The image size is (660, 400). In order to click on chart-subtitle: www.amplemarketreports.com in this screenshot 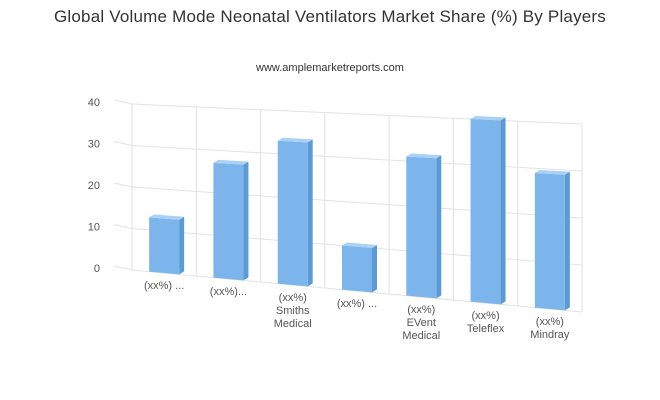, I will do `click(330, 68)`.